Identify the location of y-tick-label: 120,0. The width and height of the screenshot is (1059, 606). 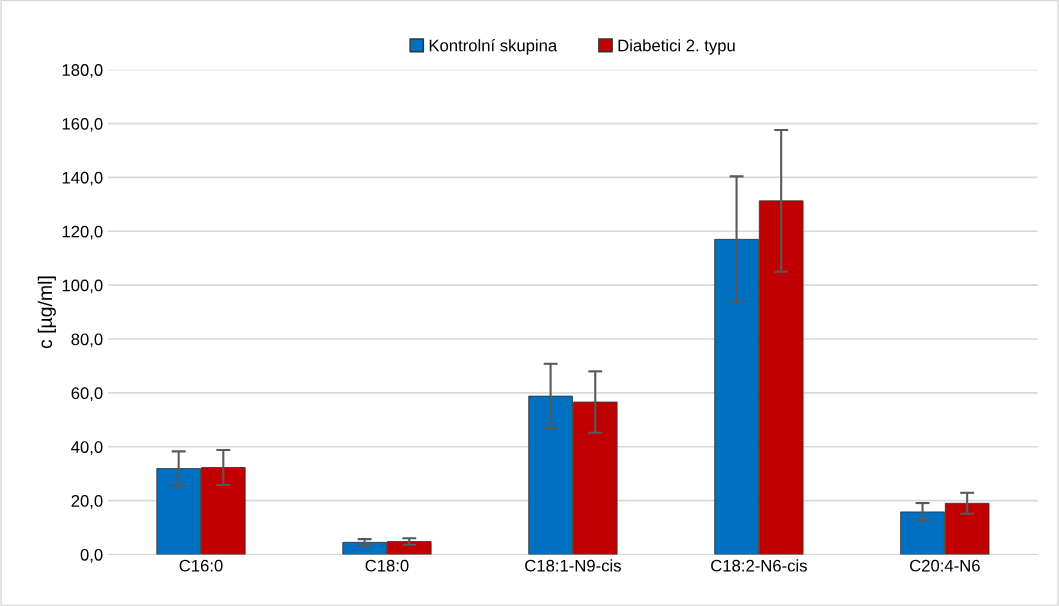
(82, 232).